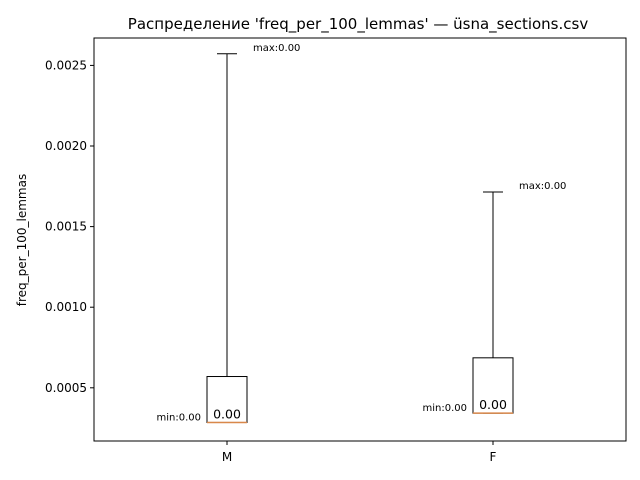 The width and height of the screenshot is (640, 480). Describe the element at coordinates (66, 307) in the screenshot. I see `y-tick-label: 0.0010` at that location.